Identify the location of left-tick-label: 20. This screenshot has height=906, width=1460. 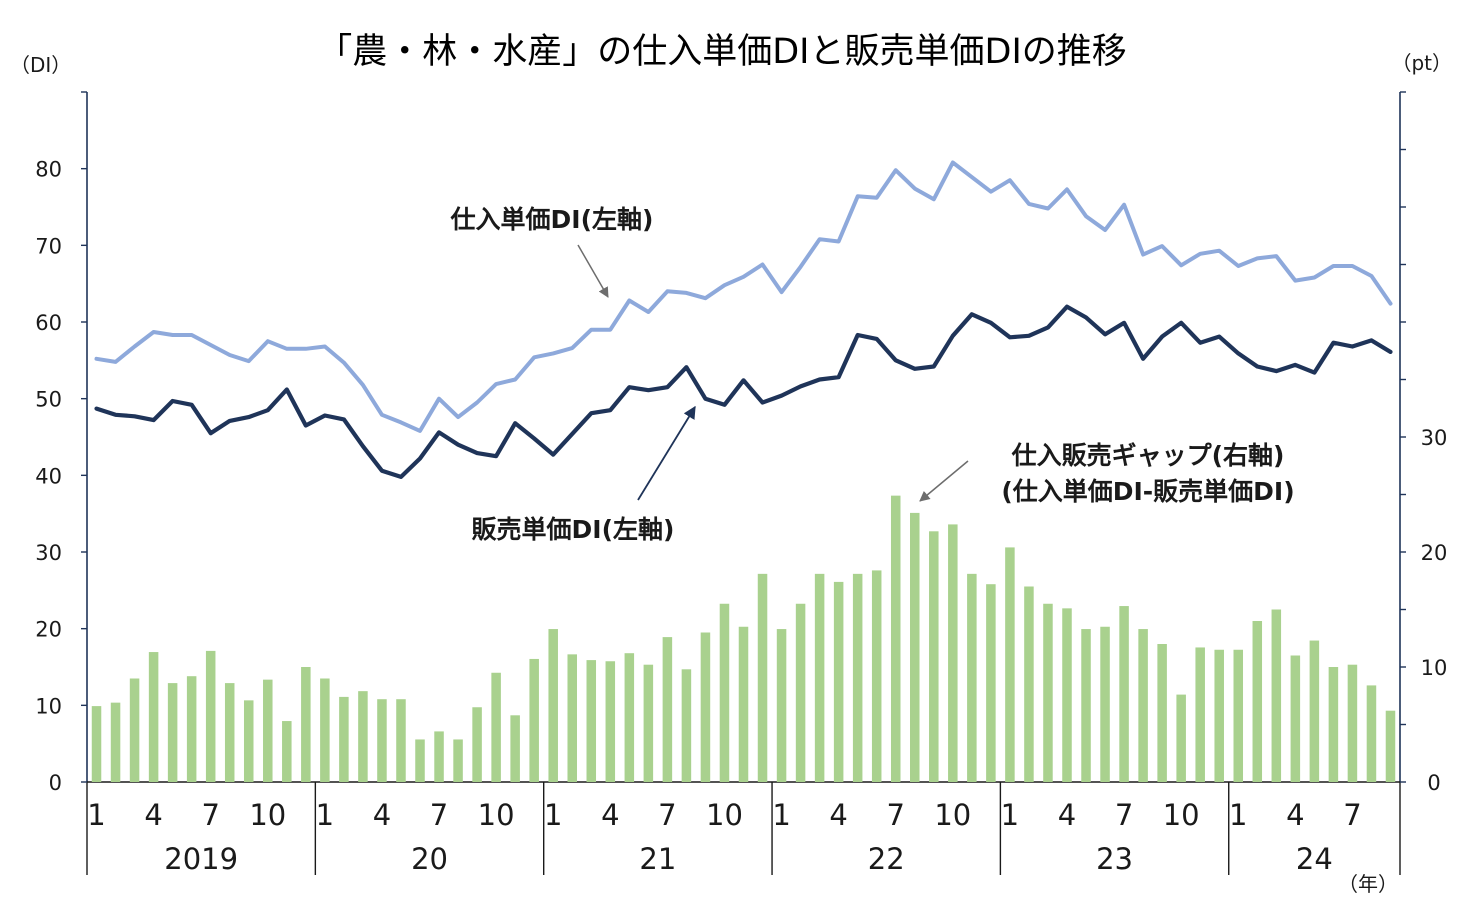
(48, 630).